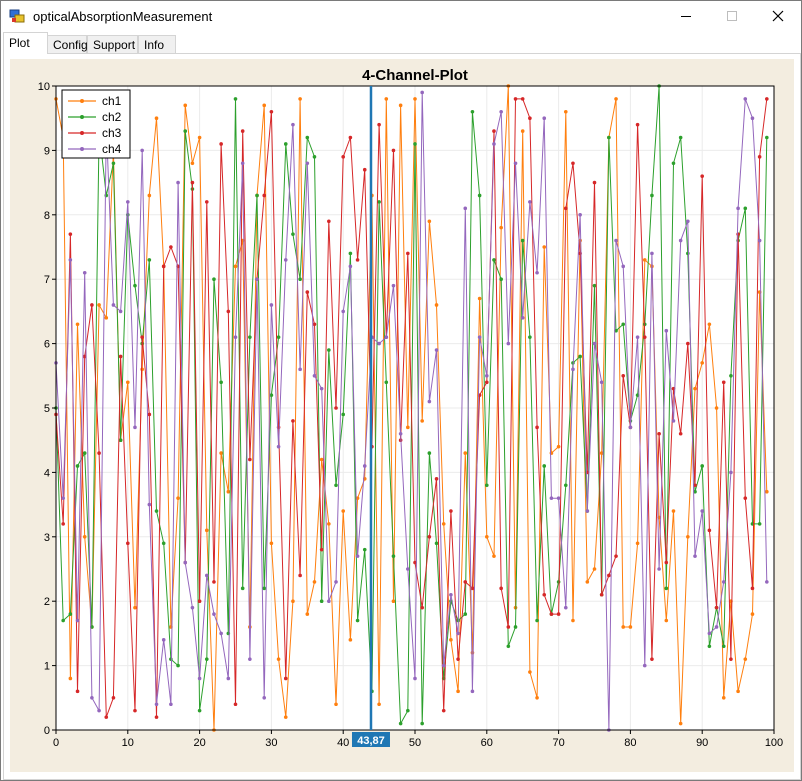  Describe the element at coordinates (112, 44) in the screenshot. I see `tab-support: Support` at that location.